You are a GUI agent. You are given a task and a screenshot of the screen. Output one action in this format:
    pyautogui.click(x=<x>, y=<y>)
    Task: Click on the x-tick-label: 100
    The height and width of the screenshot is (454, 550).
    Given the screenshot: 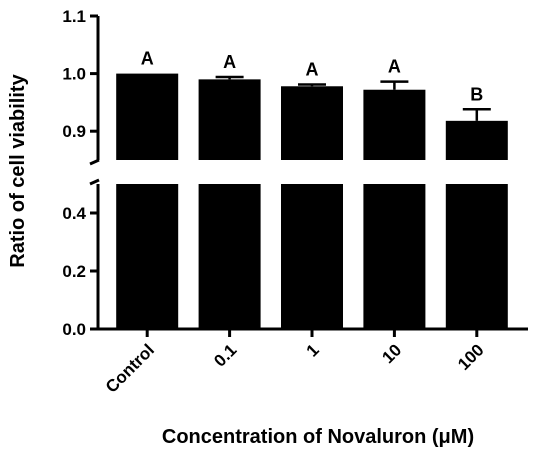 What is the action you would take?
    pyautogui.click(x=470, y=356)
    